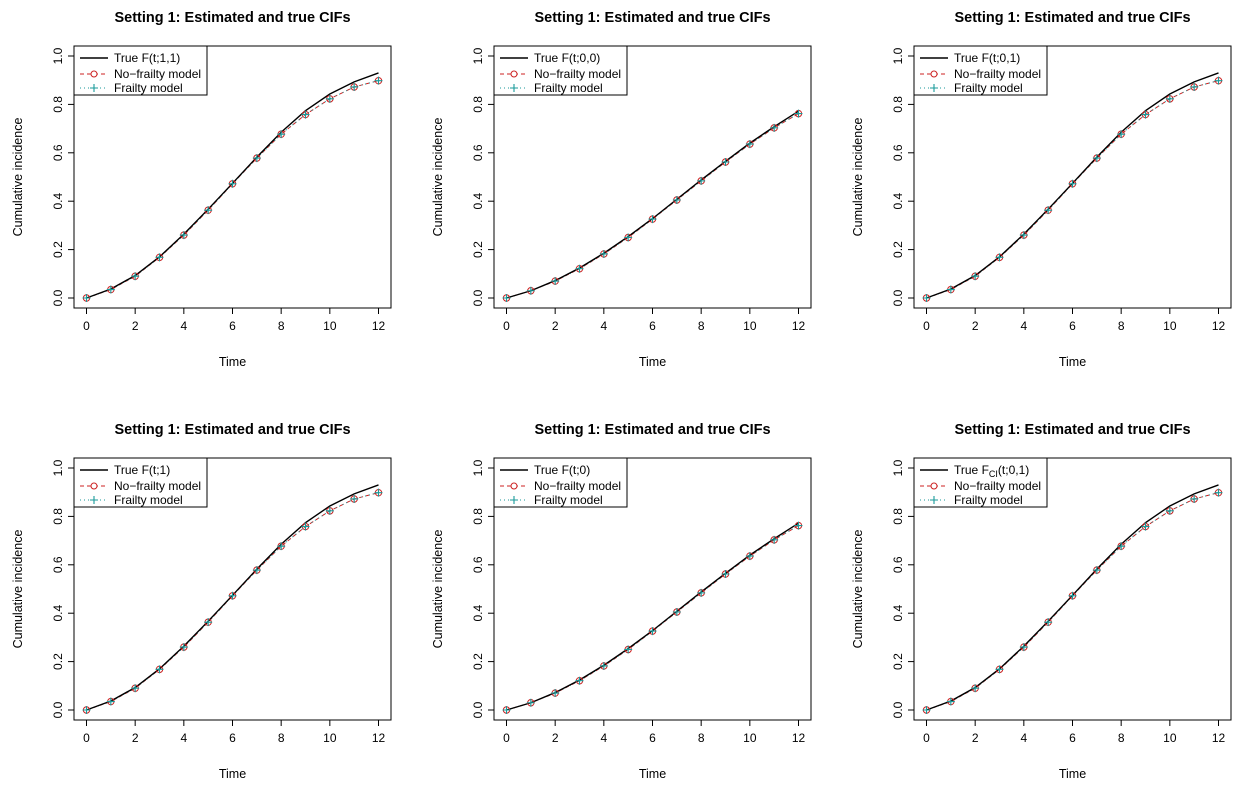  Describe the element at coordinates (567, 58) in the screenshot. I see `legend-label: True F(t;0,0)` at that location.